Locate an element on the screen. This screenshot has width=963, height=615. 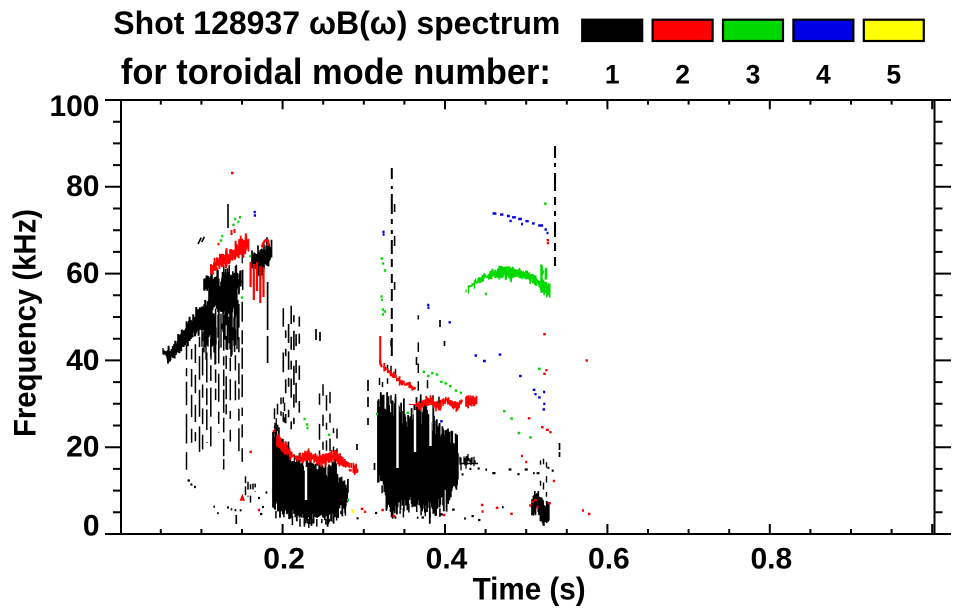
svg-text: 40 is located at coordinates (82, 360).